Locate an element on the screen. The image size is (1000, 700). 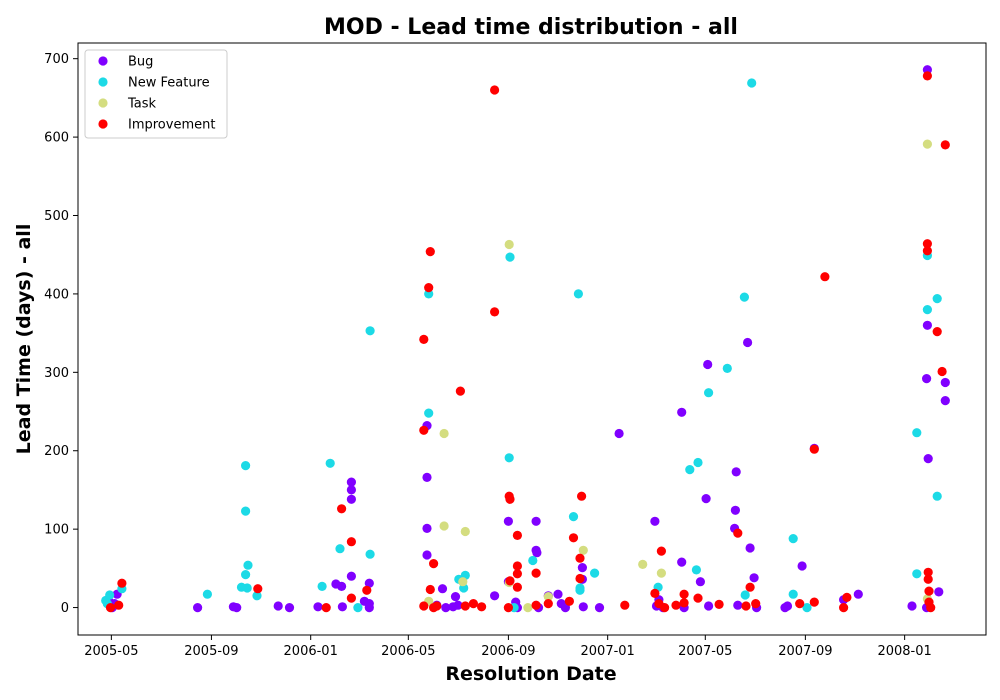
legend-marker is located at coordinates (103, 82).